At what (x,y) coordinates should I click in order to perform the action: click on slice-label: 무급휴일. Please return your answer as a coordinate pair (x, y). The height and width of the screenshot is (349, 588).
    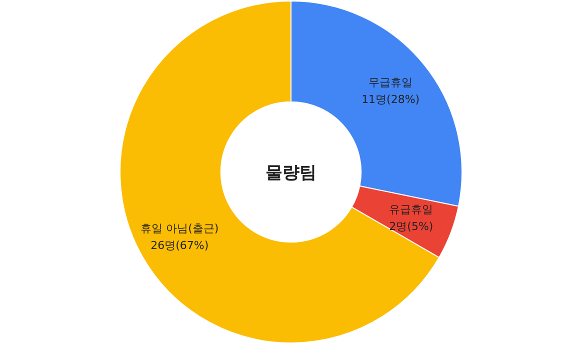
    Looking at the image, I should click on (390, 83).